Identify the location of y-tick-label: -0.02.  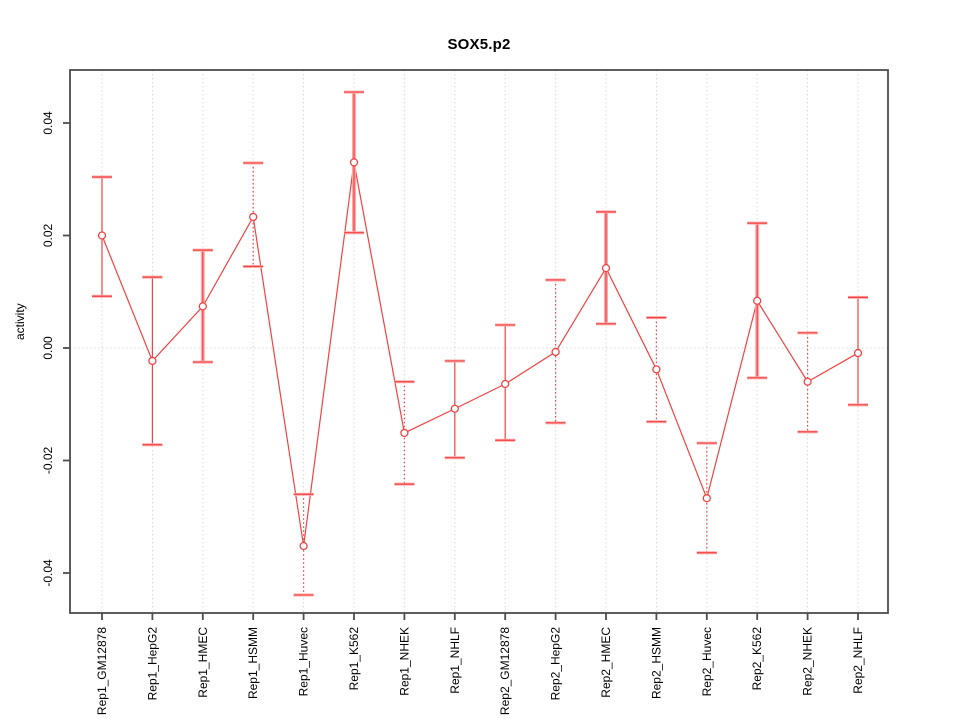
(48, 461).